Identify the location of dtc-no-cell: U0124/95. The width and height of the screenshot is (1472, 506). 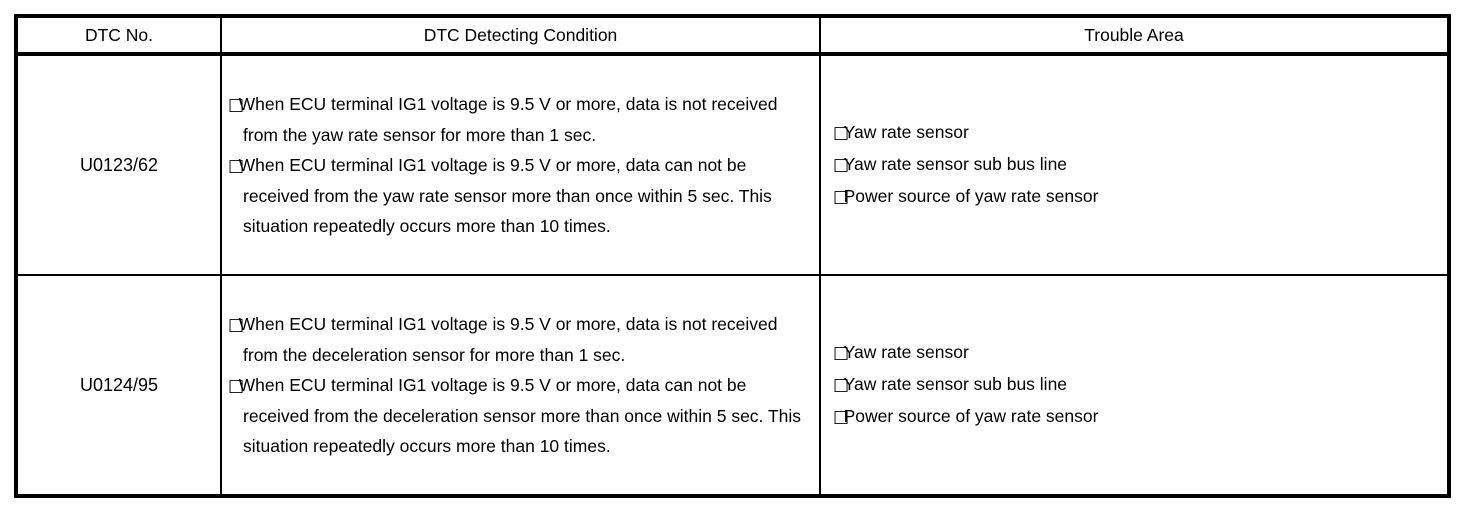
(118, 385).